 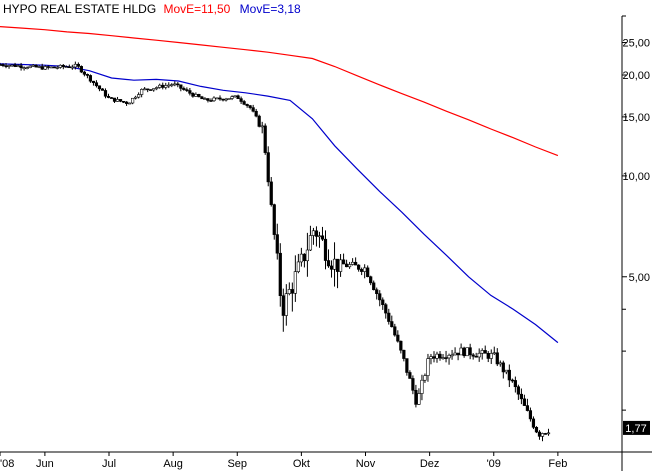 I want to click on x-tick-label: '09, so click(x=494, y=464).